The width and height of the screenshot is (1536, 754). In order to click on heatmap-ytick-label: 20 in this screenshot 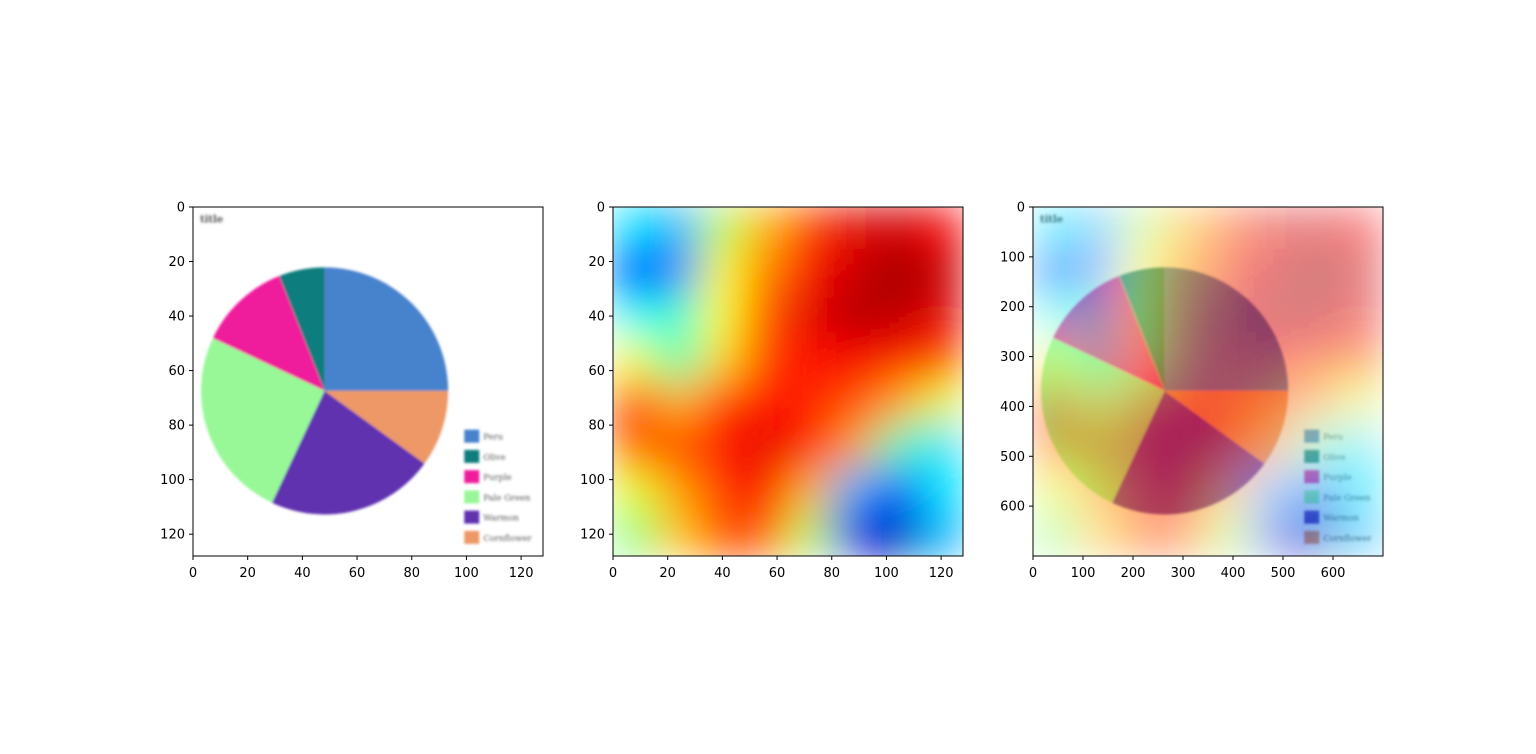, I will do `click(596, 262)`.